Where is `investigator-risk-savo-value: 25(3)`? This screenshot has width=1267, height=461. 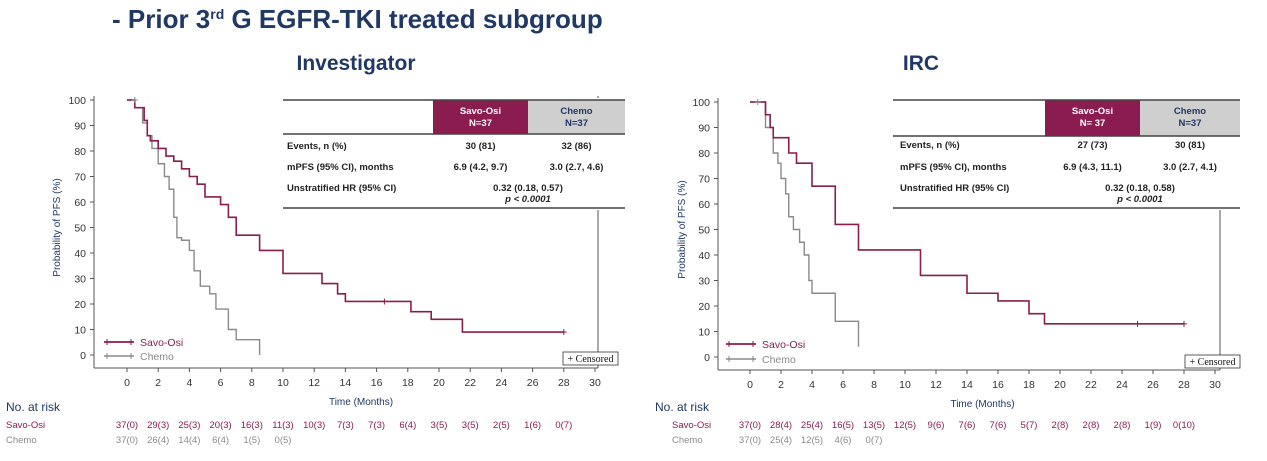 investigator-risk-savo-value: 25(3) is located at coordinates (189, 425).